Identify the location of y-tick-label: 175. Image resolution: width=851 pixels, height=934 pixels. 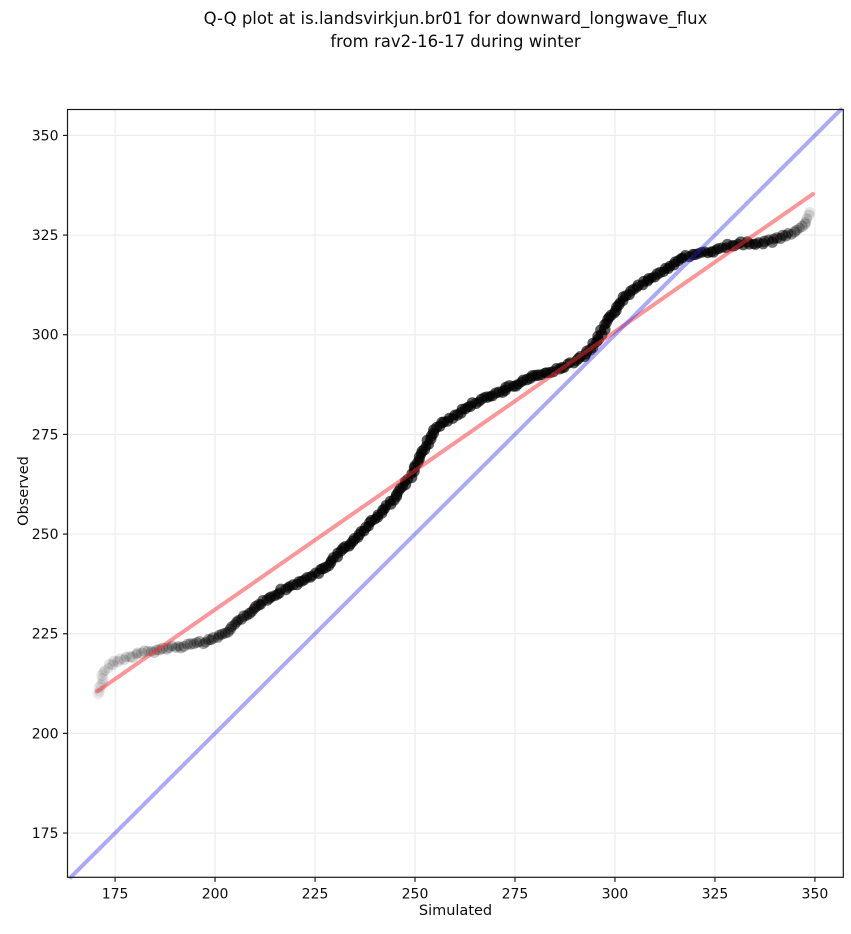
(45, 834).